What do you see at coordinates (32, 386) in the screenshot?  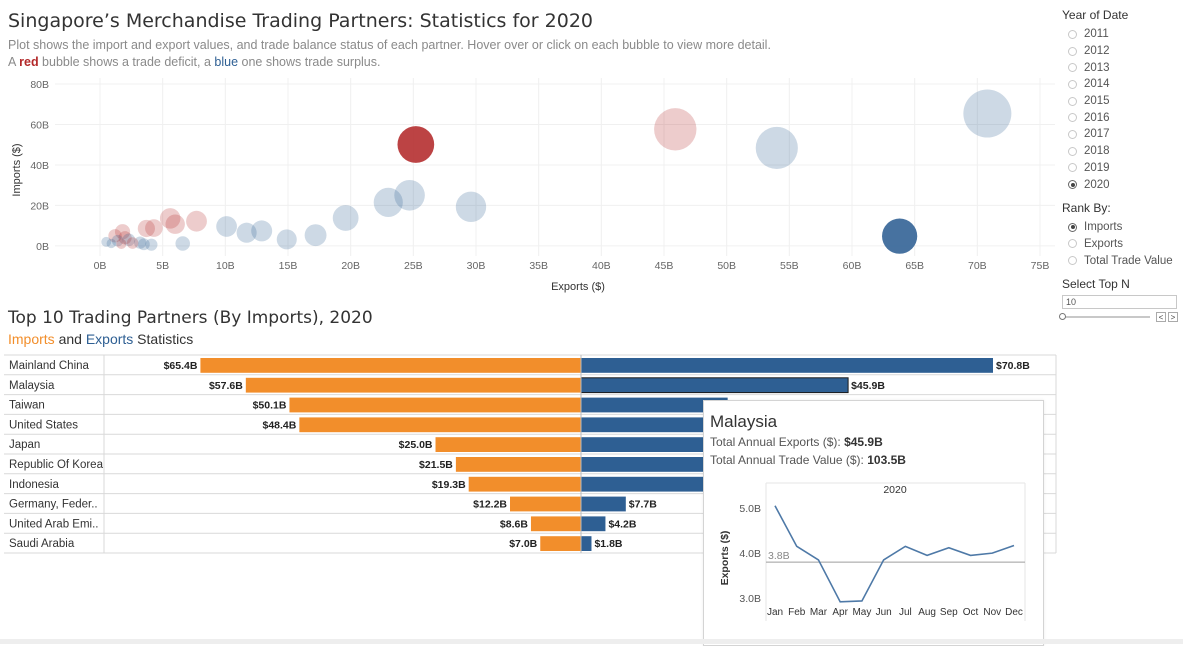 I see `partner-name: Malaysia` at bounding box center [32, 386].